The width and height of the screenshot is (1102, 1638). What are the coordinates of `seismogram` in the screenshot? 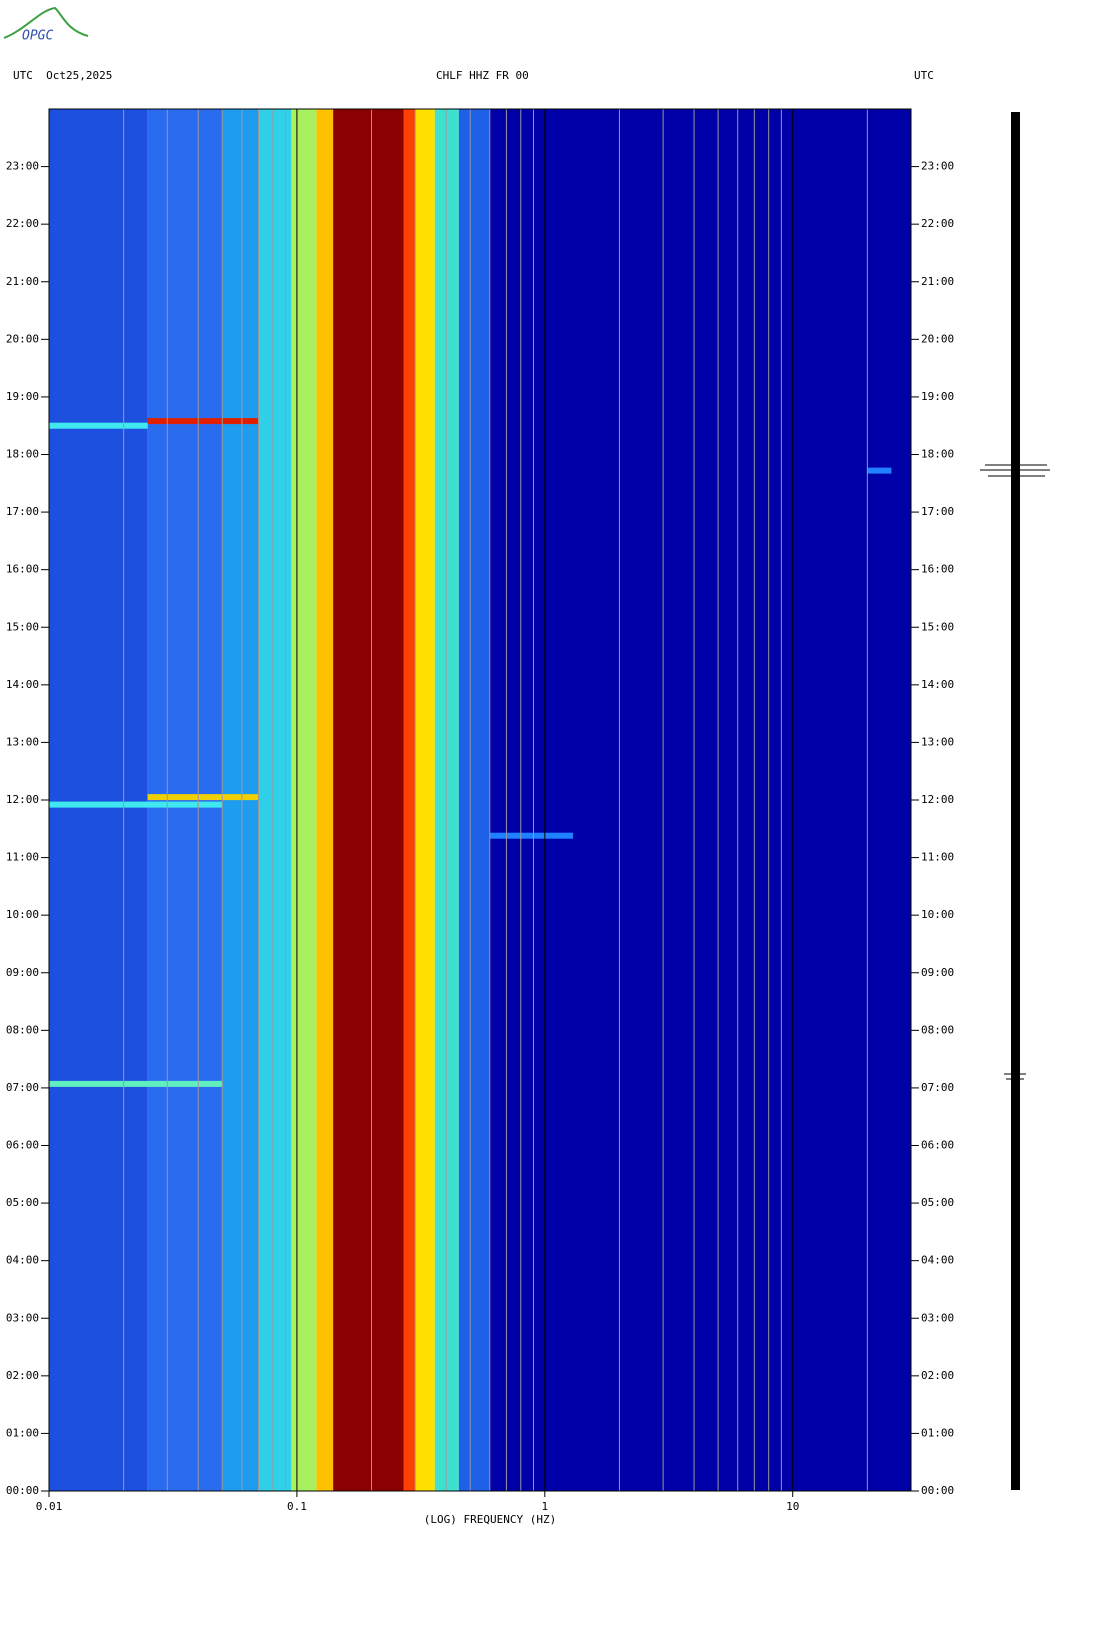 It's located at (1015, 801).